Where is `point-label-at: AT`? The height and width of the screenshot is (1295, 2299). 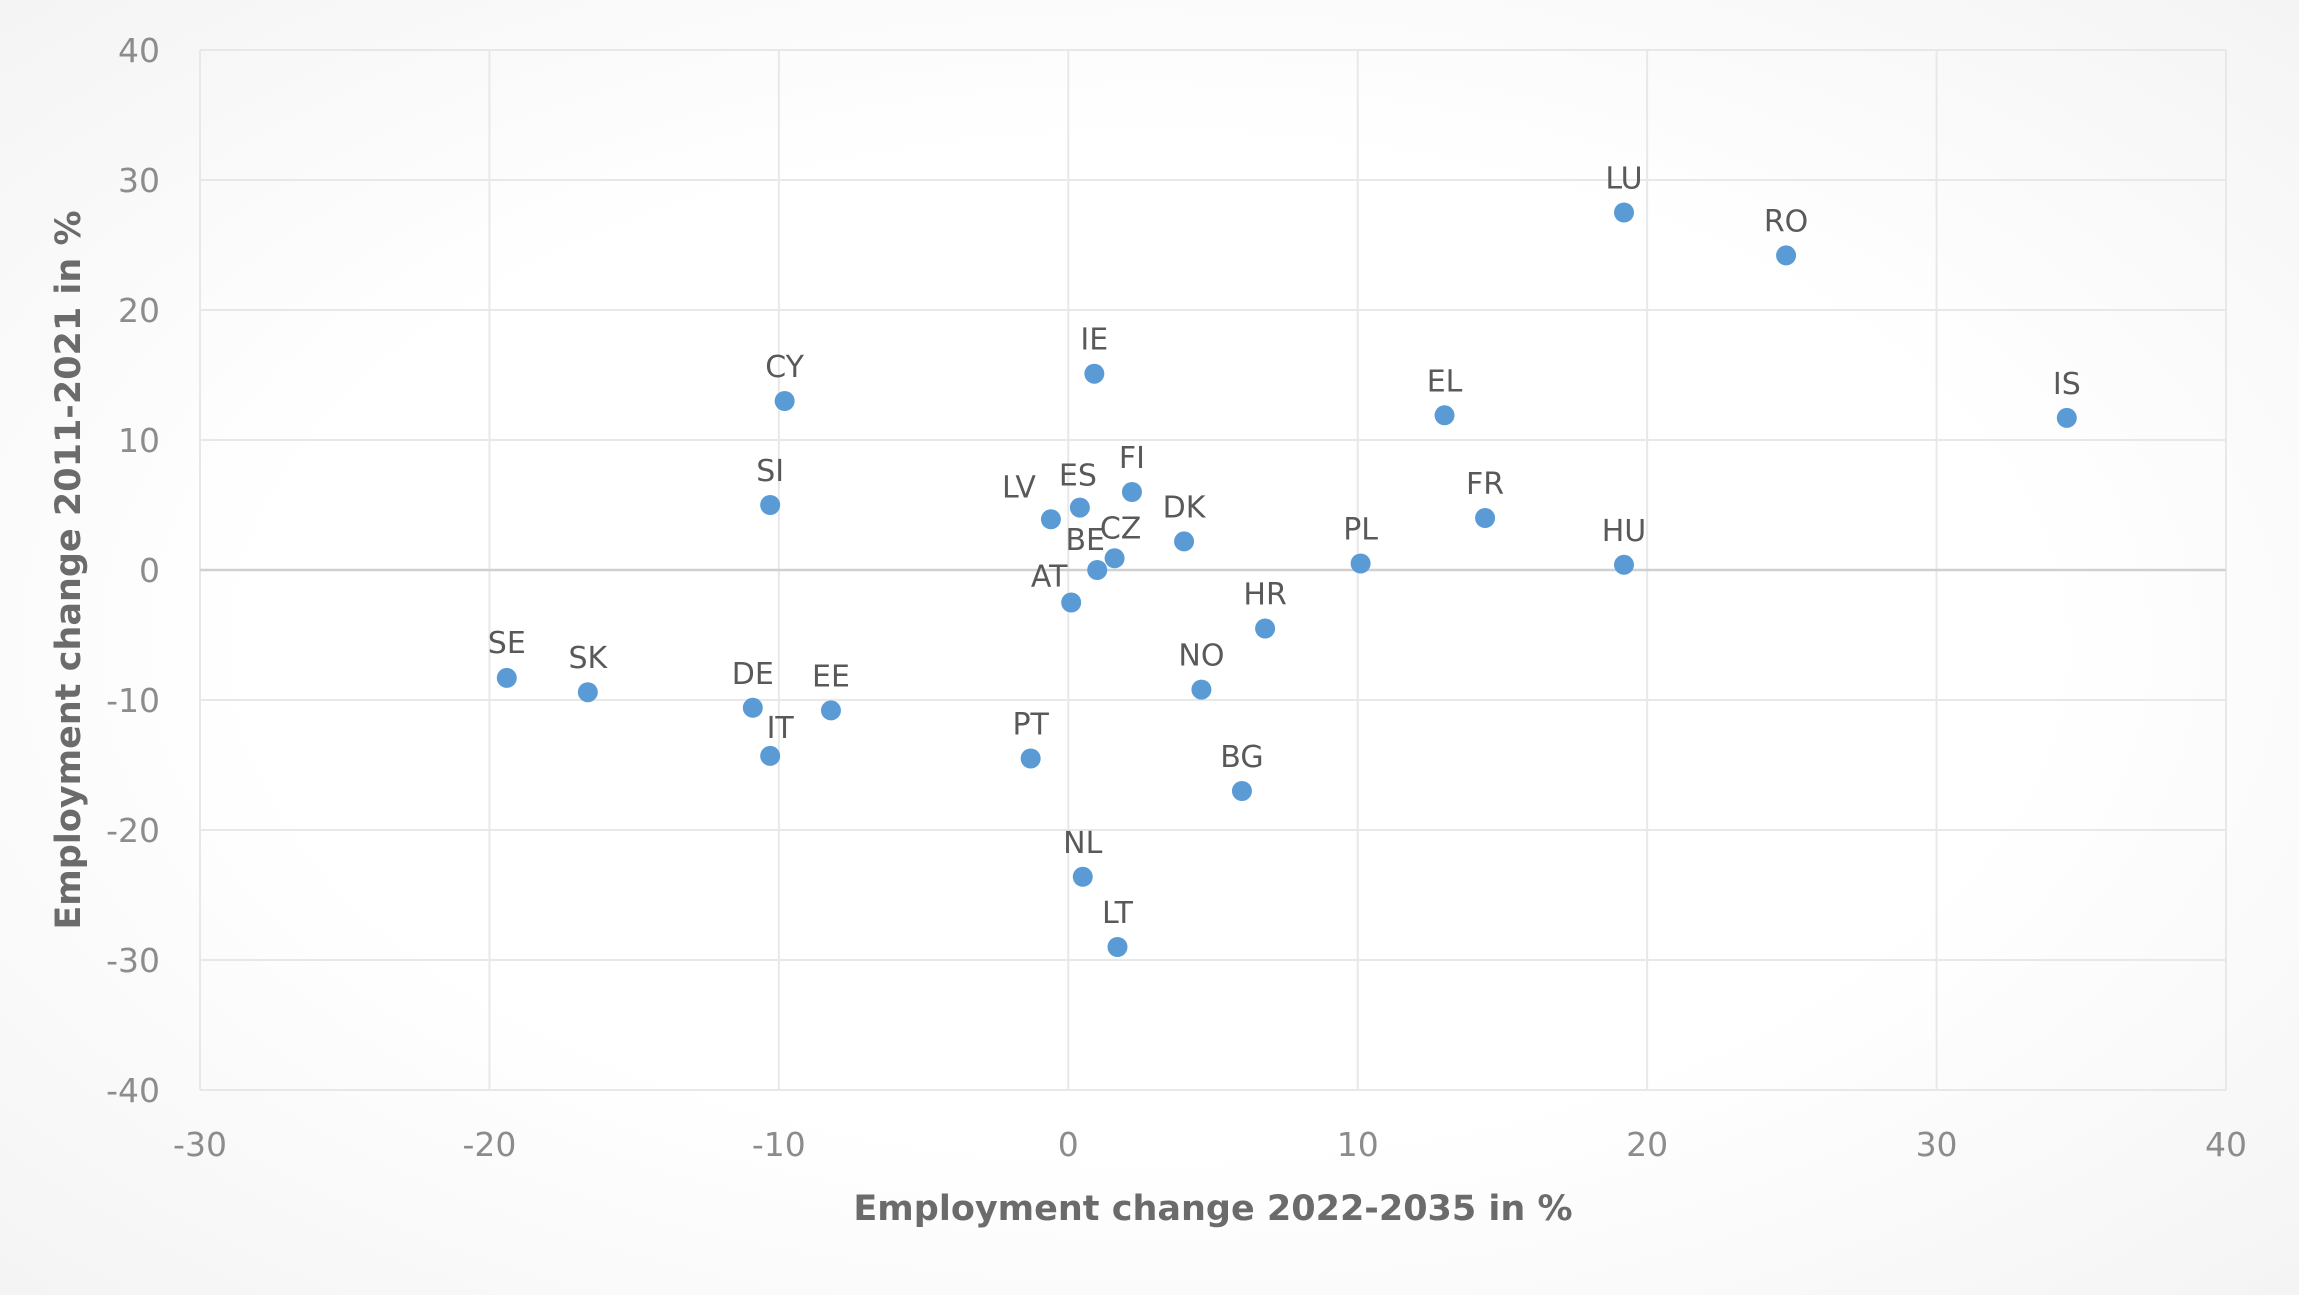 point-label-at: AT is located at coordinates (1049, 577).